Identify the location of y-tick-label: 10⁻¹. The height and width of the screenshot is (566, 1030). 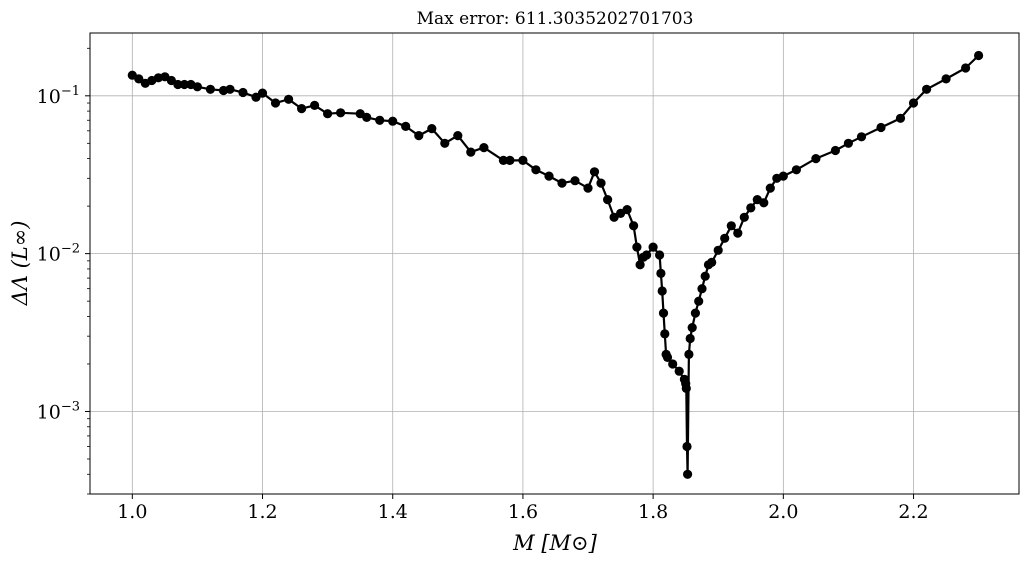
(58, 96).